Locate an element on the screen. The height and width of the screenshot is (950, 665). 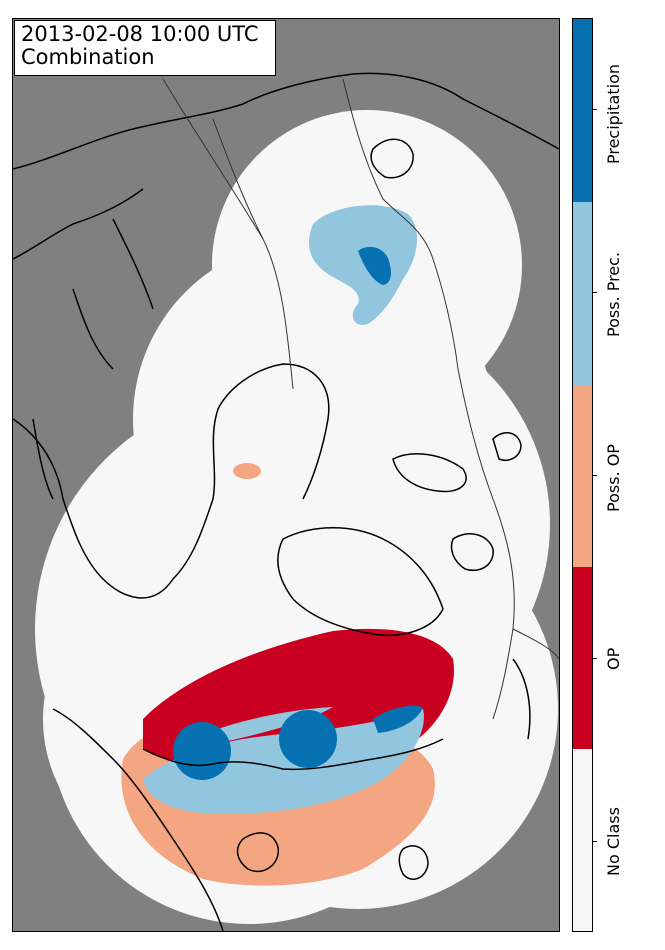
colorbar-label-op: OP is located at coordinates (613, 658).